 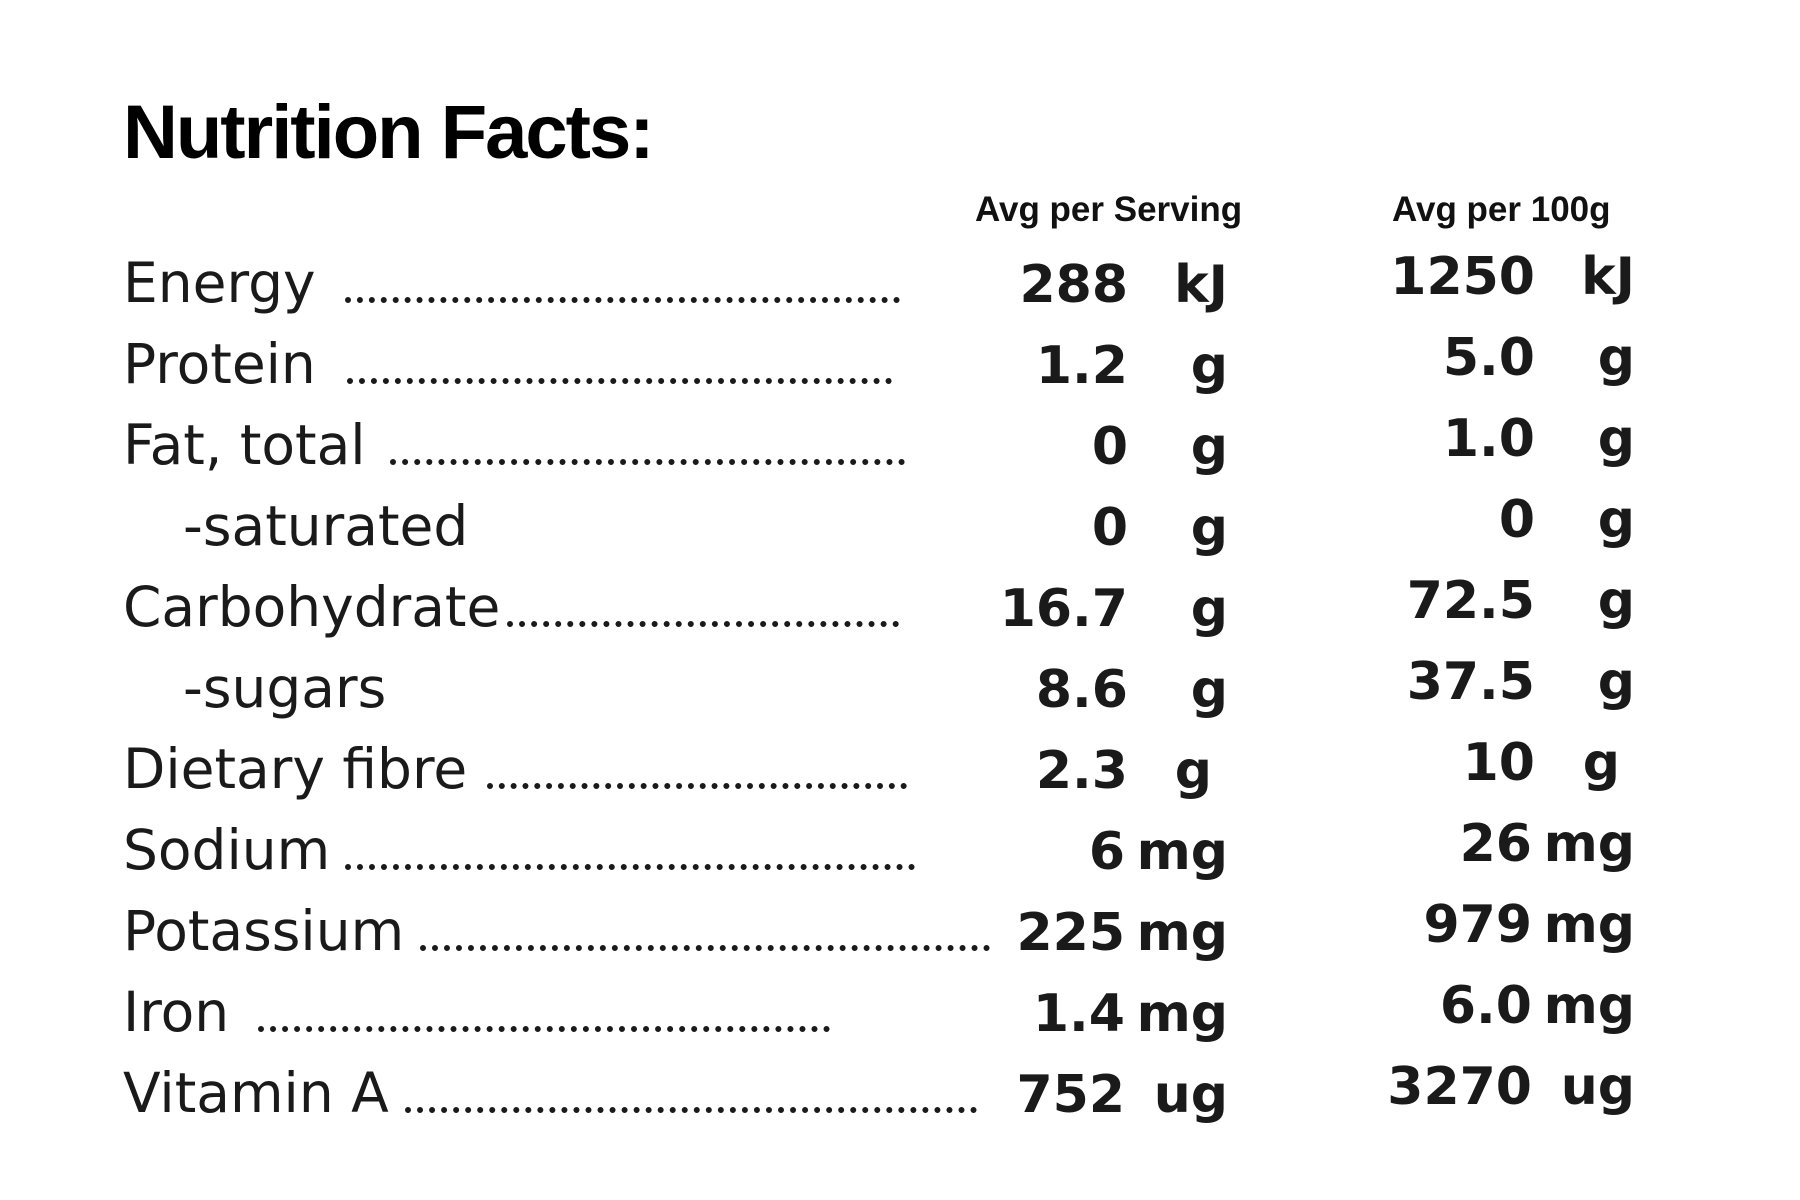 I want to click on serving-value: 8.6, so click(x=1081, y=690).